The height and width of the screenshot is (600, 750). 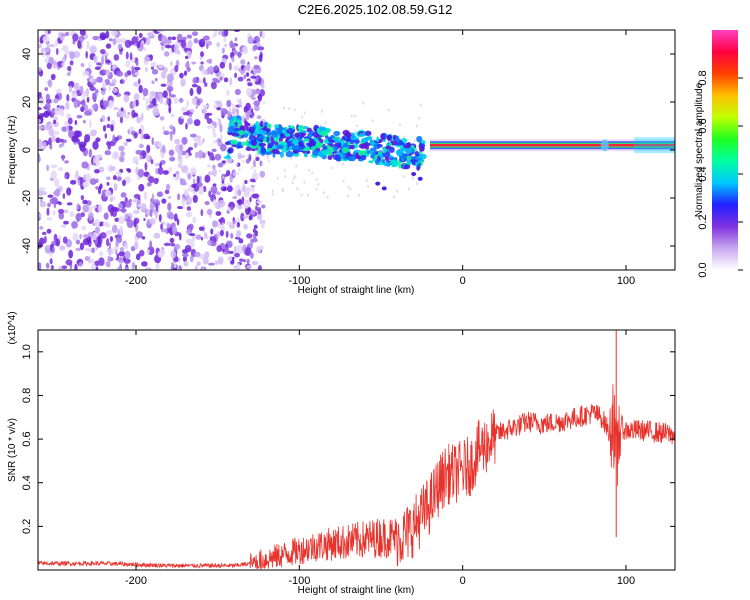 I want to click on colorbar-tick-label: 0.2, so click(x=703, y=221).